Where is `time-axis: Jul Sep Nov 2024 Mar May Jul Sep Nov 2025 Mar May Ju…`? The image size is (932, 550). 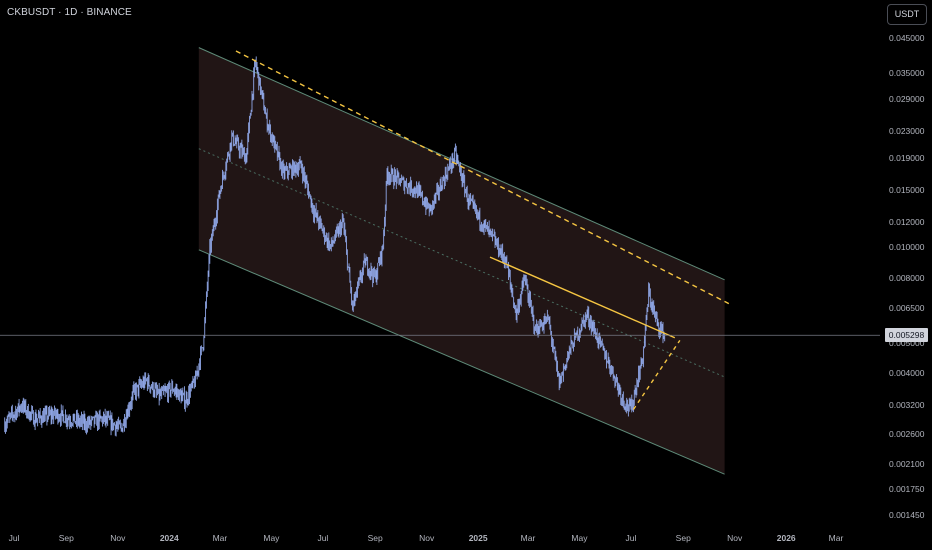
time-axis: Jul Sep Nov 2024 Mar May Jul Sep Nov 2025 Mar May Ju… is located at coordinates (426, 538).